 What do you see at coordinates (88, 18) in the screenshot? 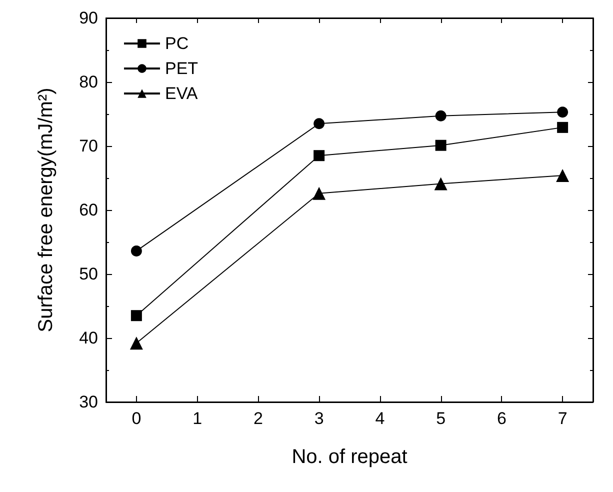
I see `y-tick-label: 90` at bounding box center [88, 18].